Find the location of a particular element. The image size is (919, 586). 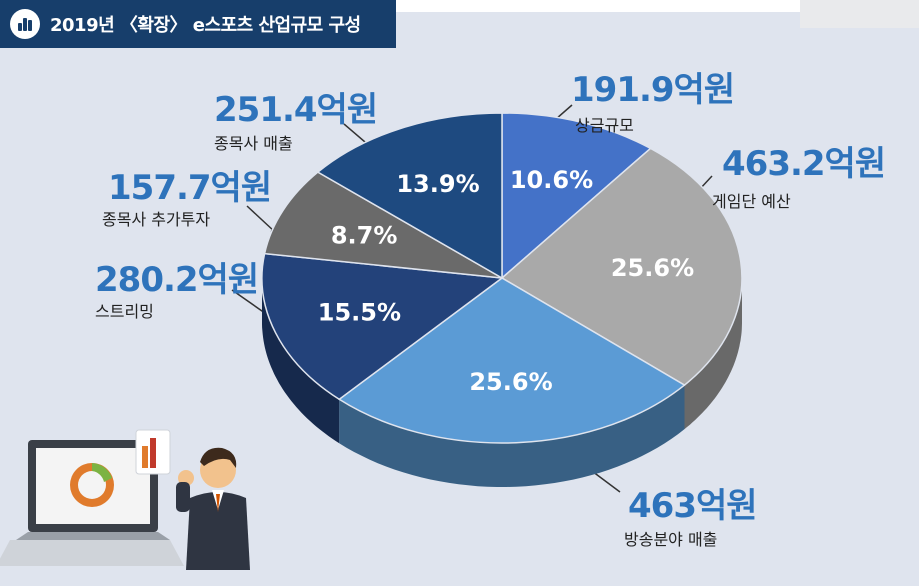

amount-label-종목사-매출: 251.4억원 is located at coordinates (296, 110).